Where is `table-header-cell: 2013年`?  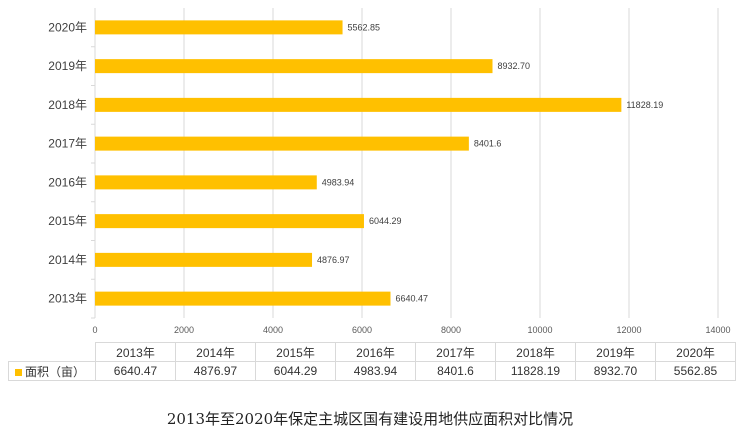 table-header-cell: 2013年 is located at coordinates (135, 352).